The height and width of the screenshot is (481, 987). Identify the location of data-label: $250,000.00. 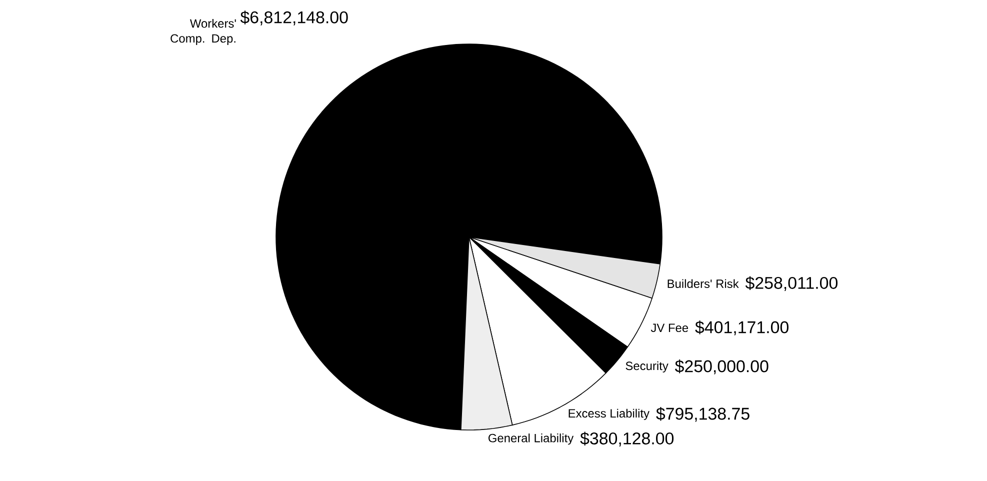
(721, 367).